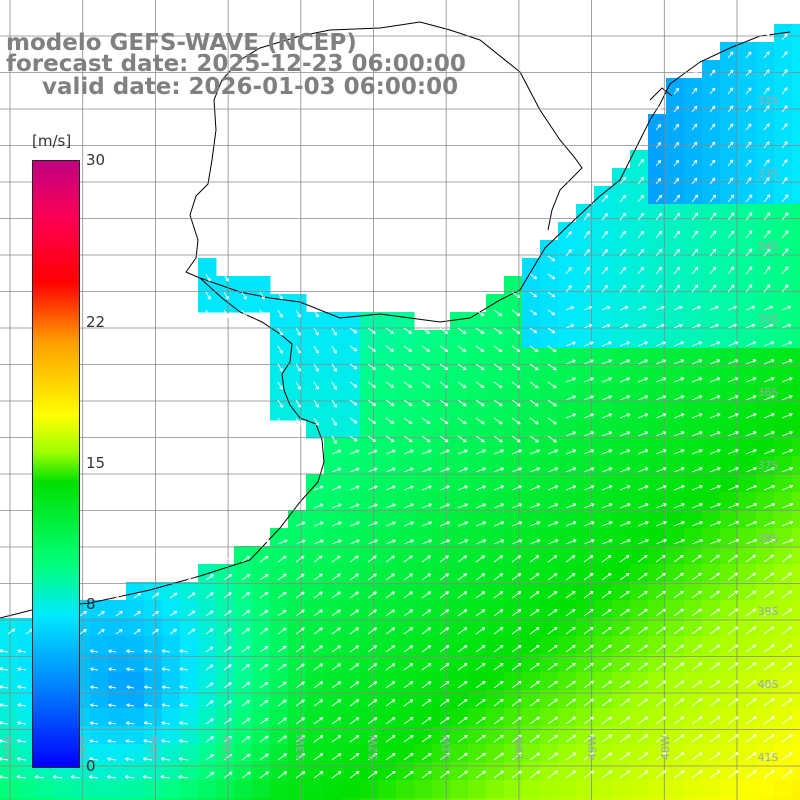 The height and width of the screenshot is (800, 800). I want to click on lon-label: 50W, so click(519, 747).